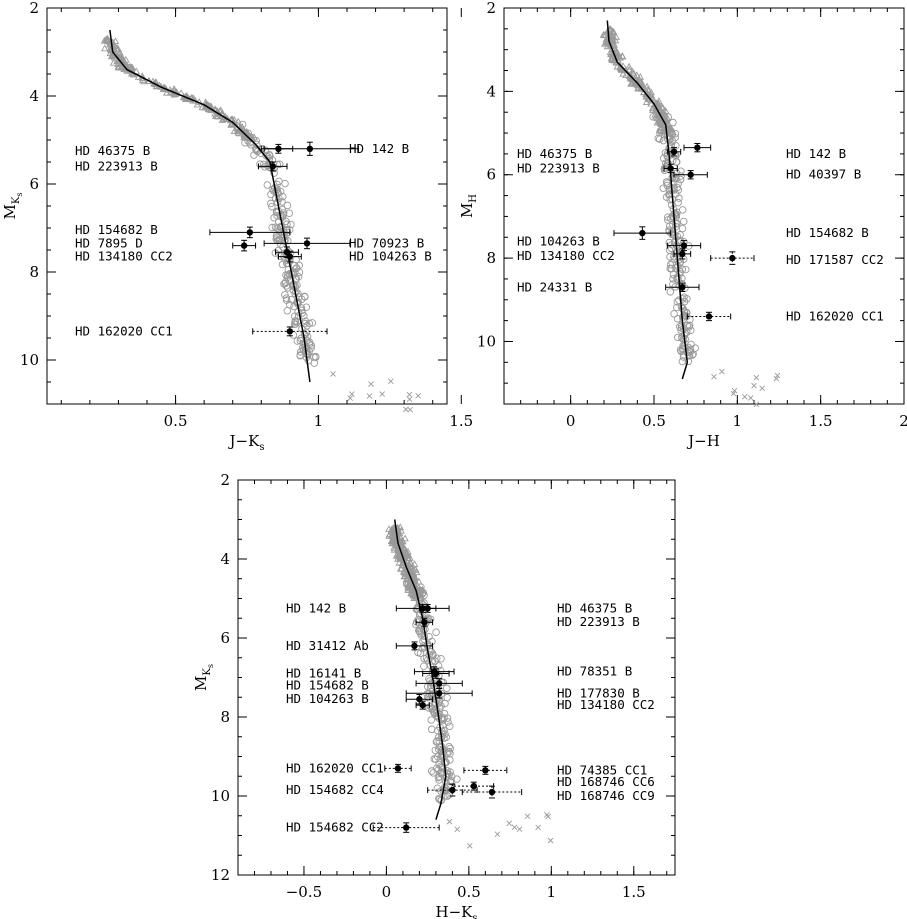 This screenshot has height=919, width=907. What do you see at coordinates (327, 645) in the screenshot?
I see `companion-label: HD 31412 Ab` at bounding box center [327, 645].